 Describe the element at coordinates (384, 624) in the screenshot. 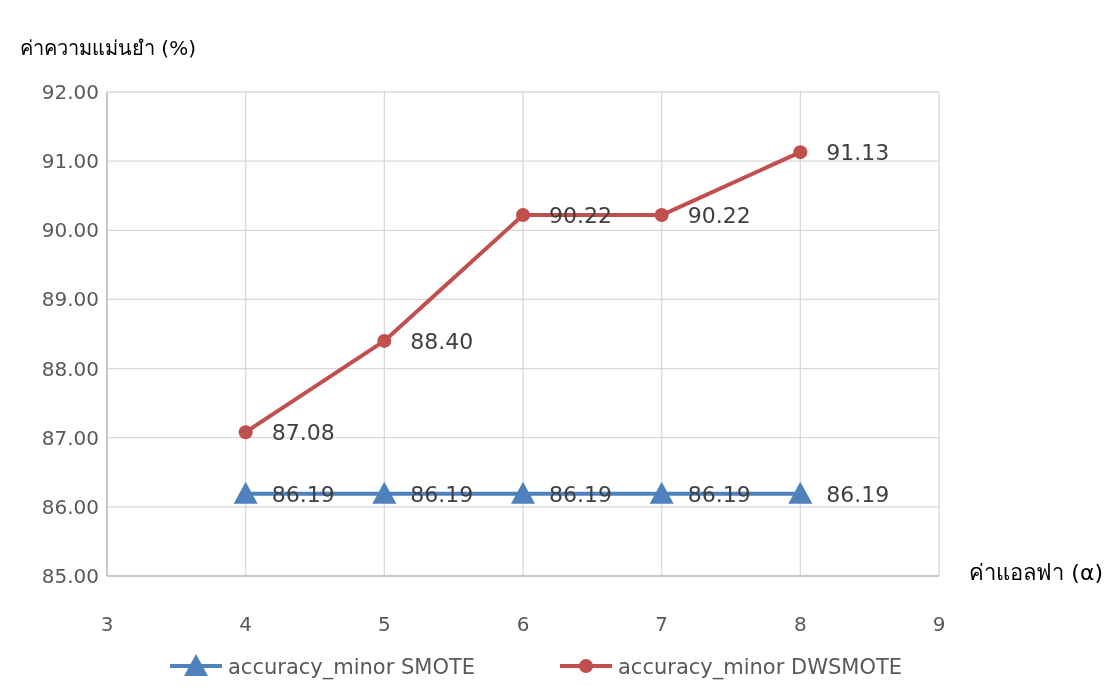

I see `x-tick: 5` at that location.